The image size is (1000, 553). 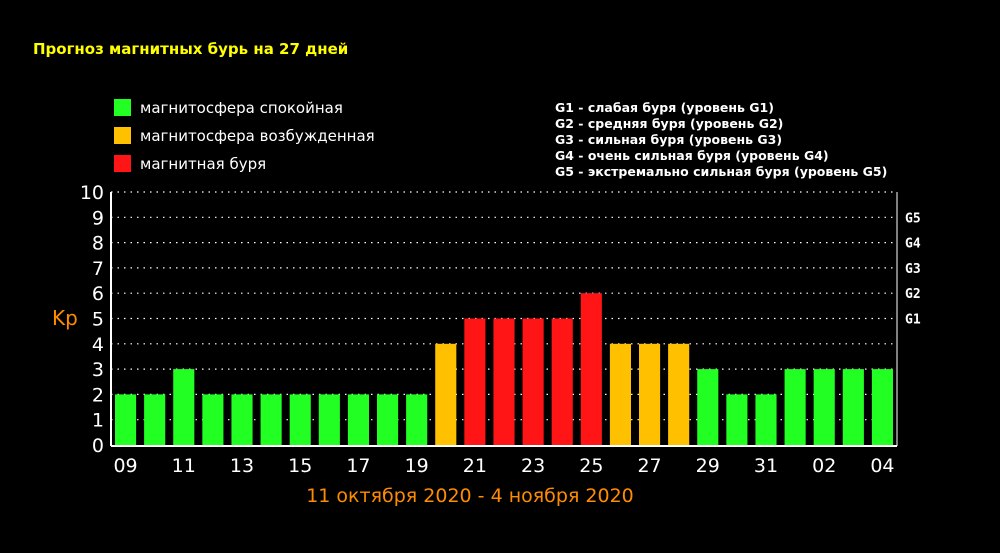 I want to click on x-tick-label: 25, so click(x=591, y=466).